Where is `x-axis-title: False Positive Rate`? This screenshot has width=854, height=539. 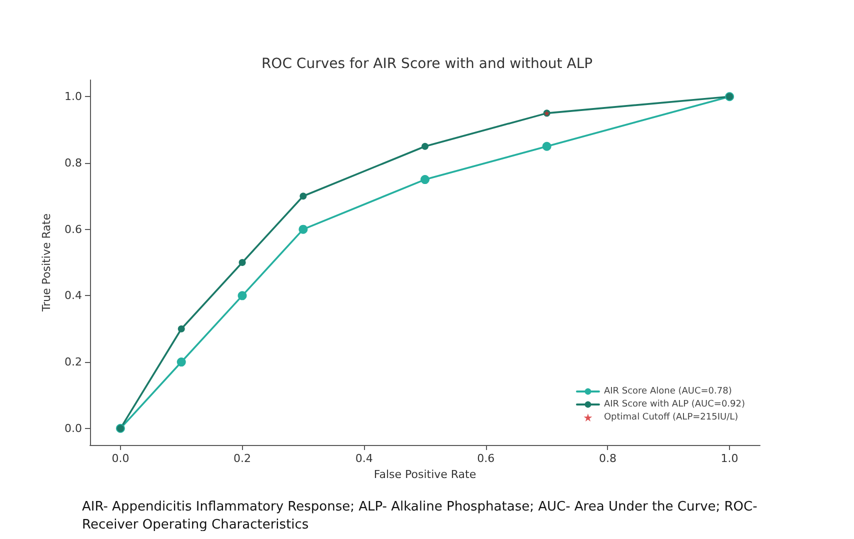 x-axis-title: False Positive Rate is located at coordinates (425, 474).